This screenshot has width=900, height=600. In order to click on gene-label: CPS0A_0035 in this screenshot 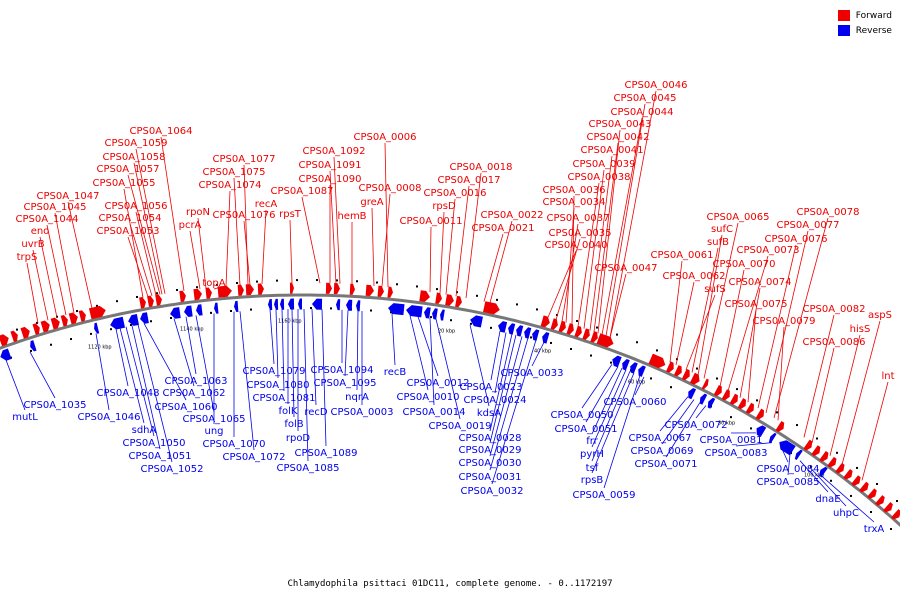, I will do `click(579, 233)`.